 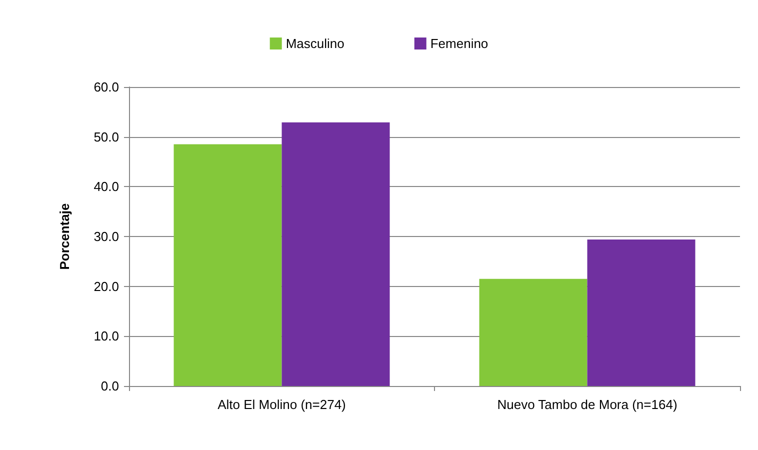 I want to click on y-tick-label: 20.0, so click(x=106, y=286).